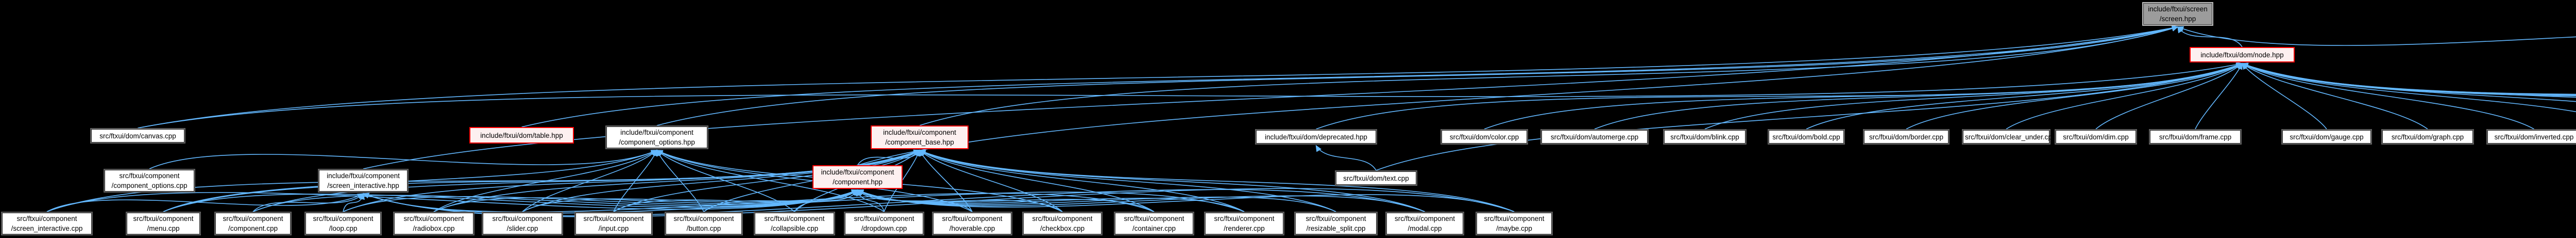 The height and width of the screenshot is (238, 2576). What do you see at coordinates (1514, 223) in the screenshot?
I see `graph-node-maybe-cpp: src/ftxui/component/maybe.cpp` at bounding box center [1514, 223].